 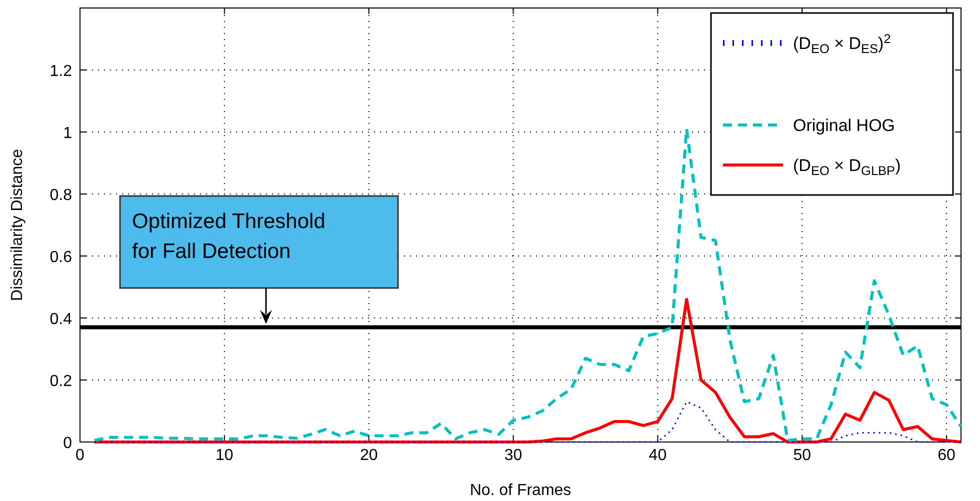 I want to click on x-tick-label: 50, so click(x=802, y=455).